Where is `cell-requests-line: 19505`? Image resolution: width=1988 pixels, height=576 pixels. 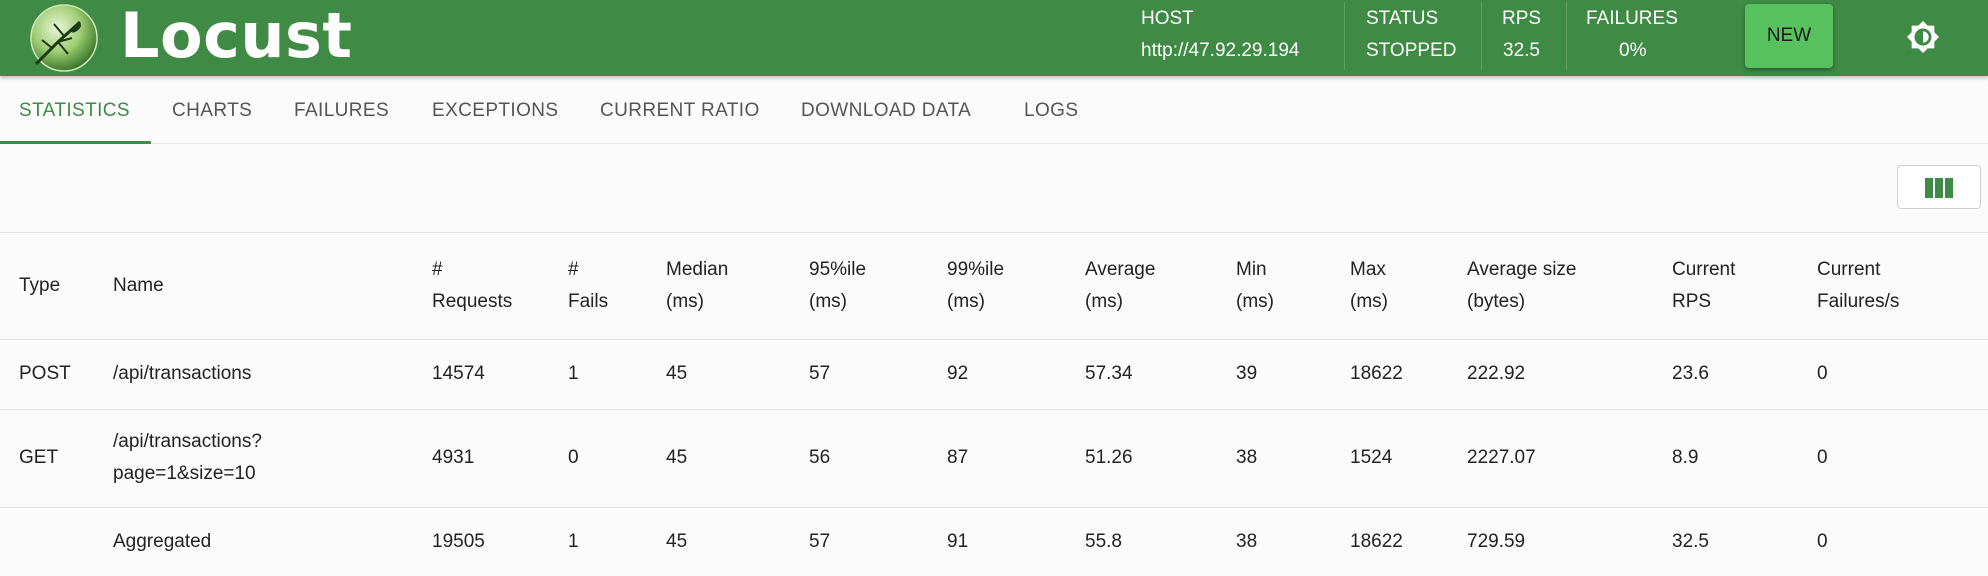 cell-requests-line: 19505 is located at coordinates (458, 541).